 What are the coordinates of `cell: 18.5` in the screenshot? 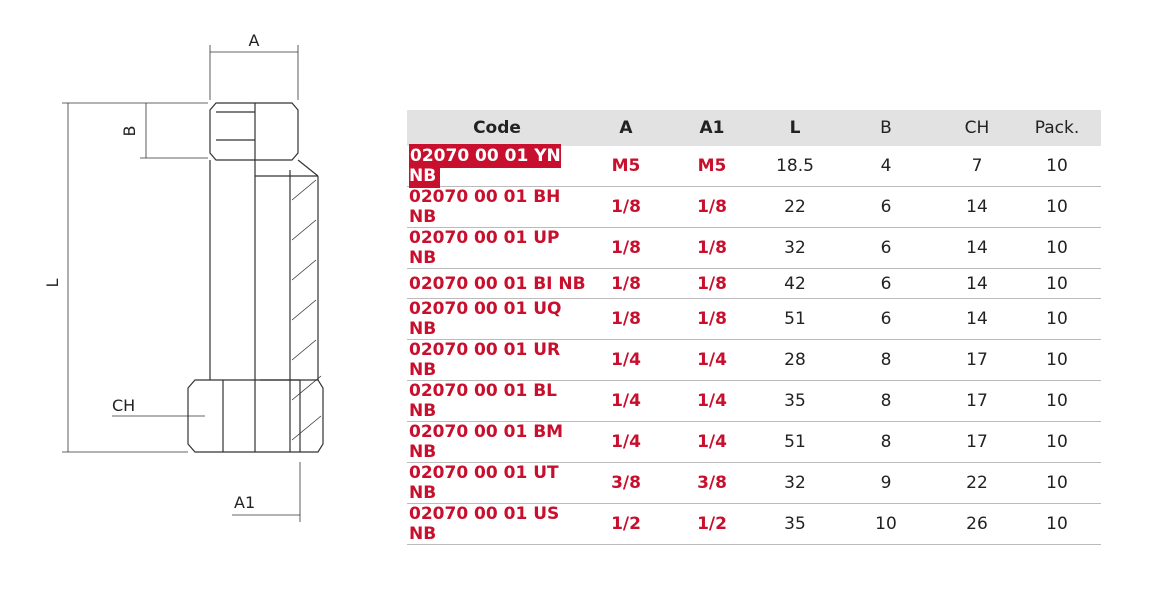 It's located at (795, 166).